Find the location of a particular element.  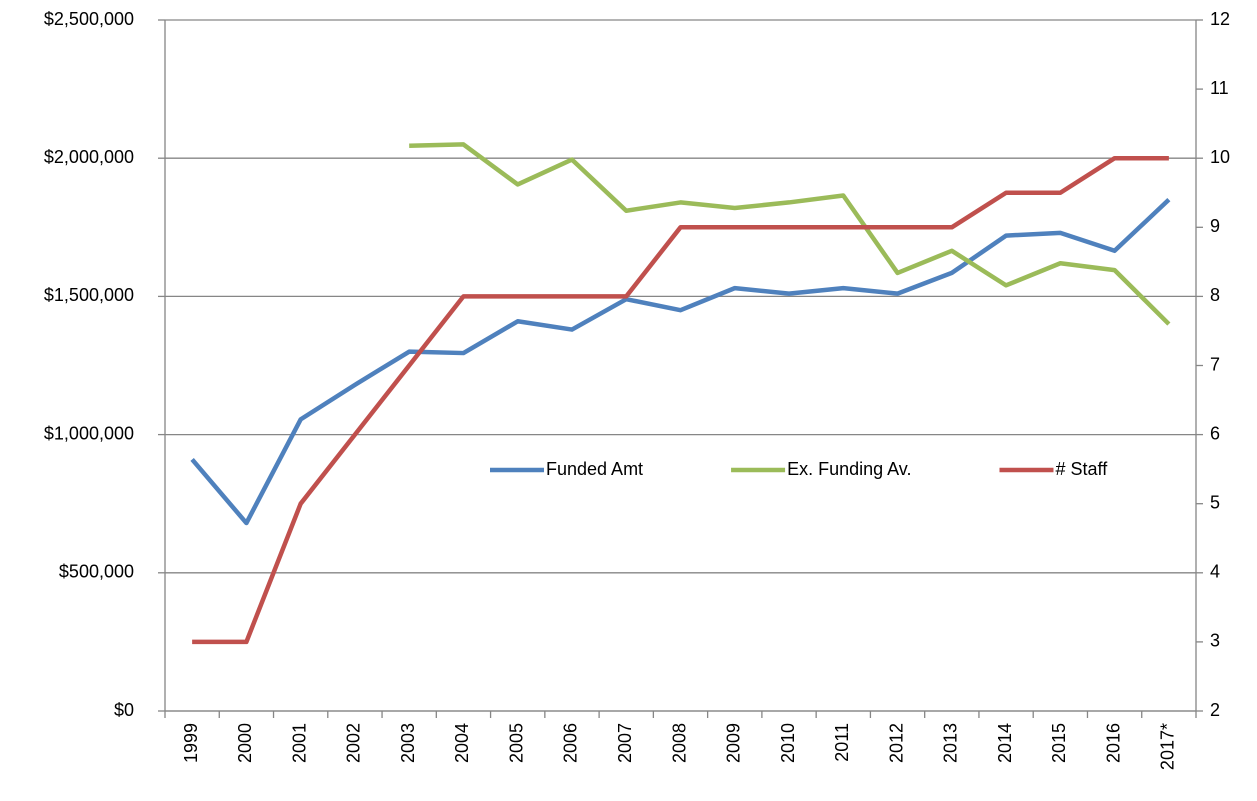

x-tick-label: 2013 is located at coordinates (951, 743).